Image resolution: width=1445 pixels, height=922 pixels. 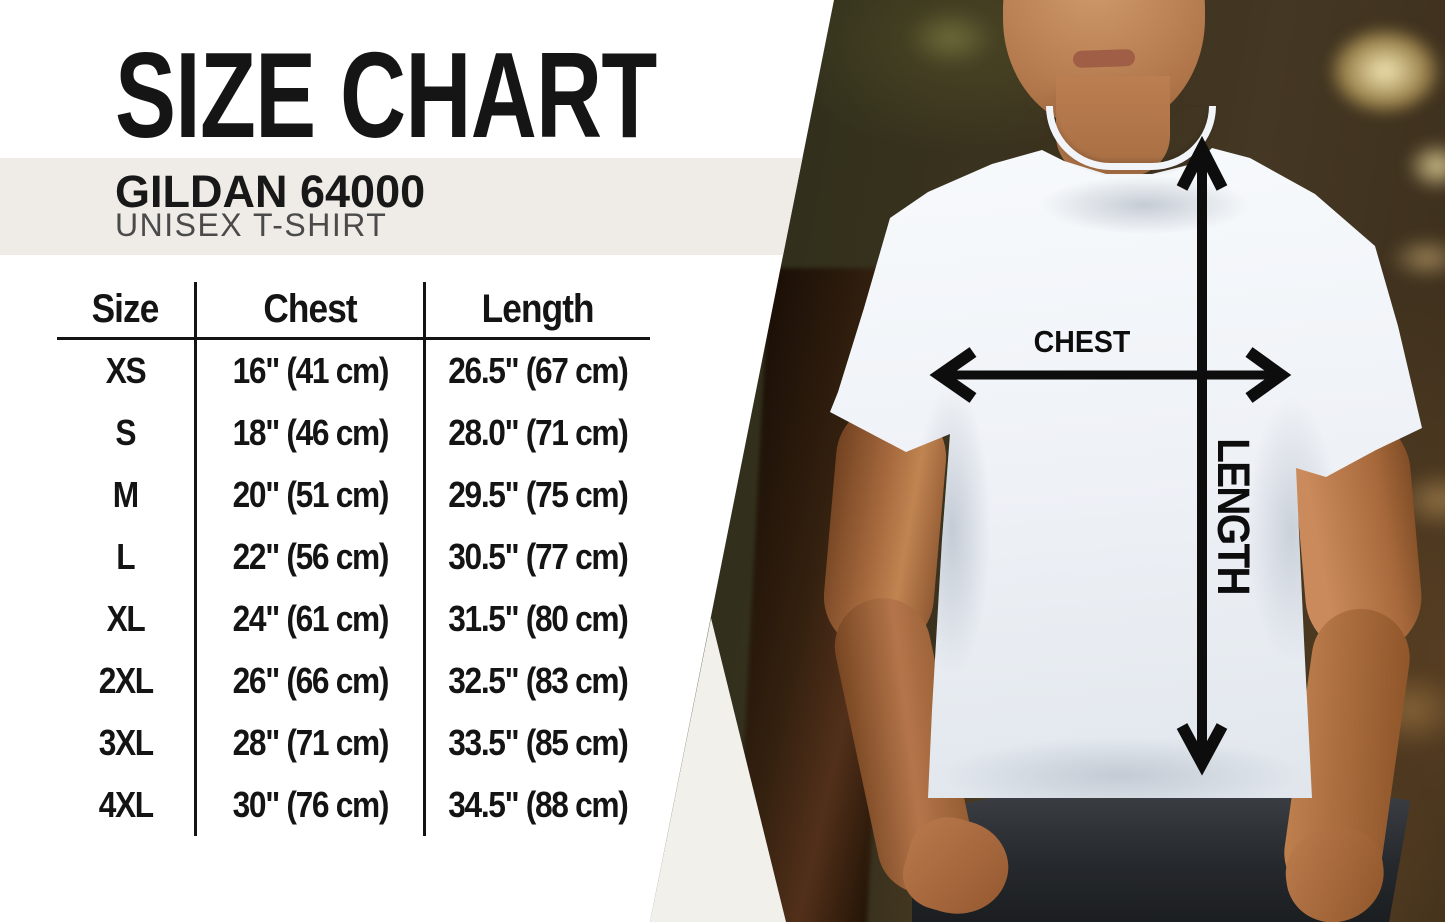 I want to click on size-value: XL, so click(x=126, y=618).